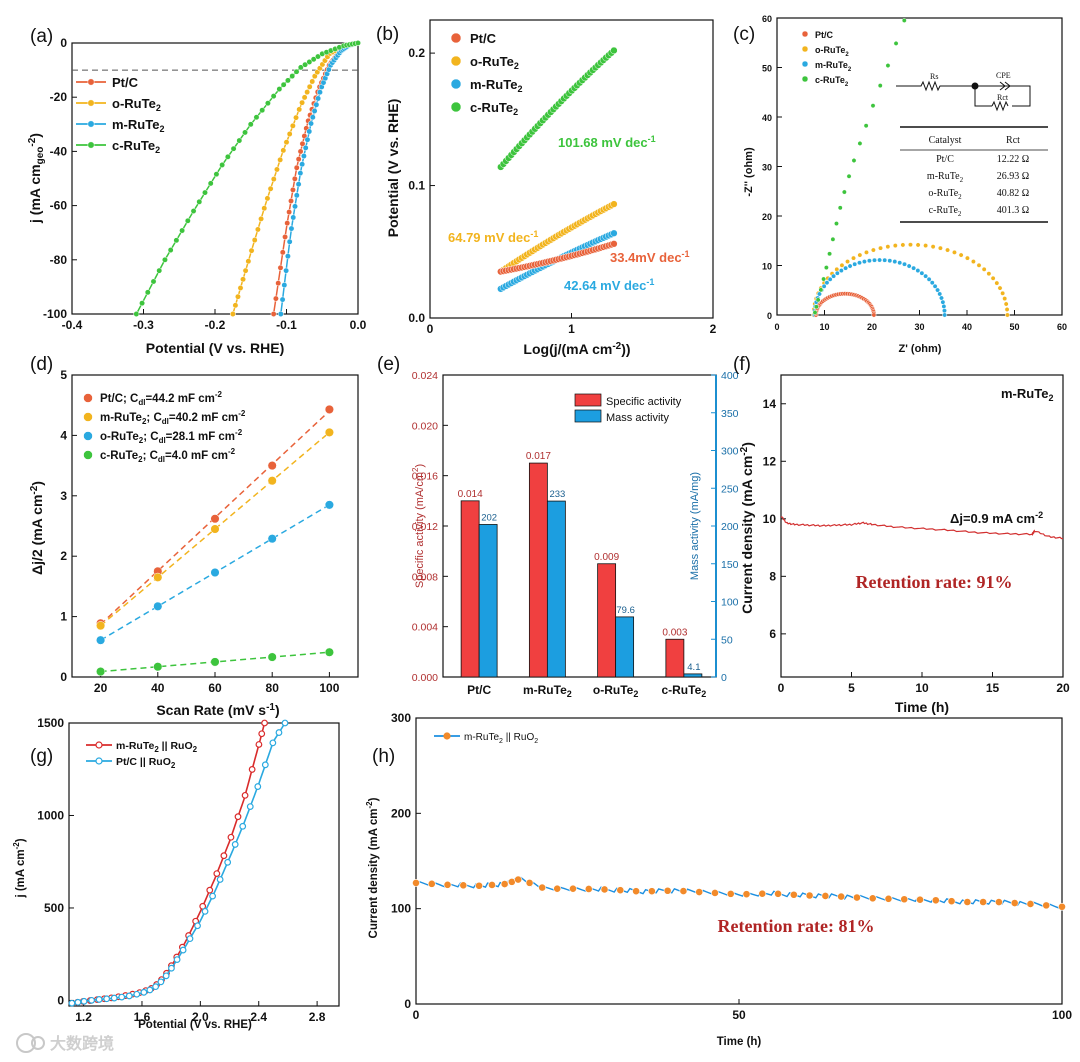  I want to click on y-tick-label: 0, so click(769, 316).